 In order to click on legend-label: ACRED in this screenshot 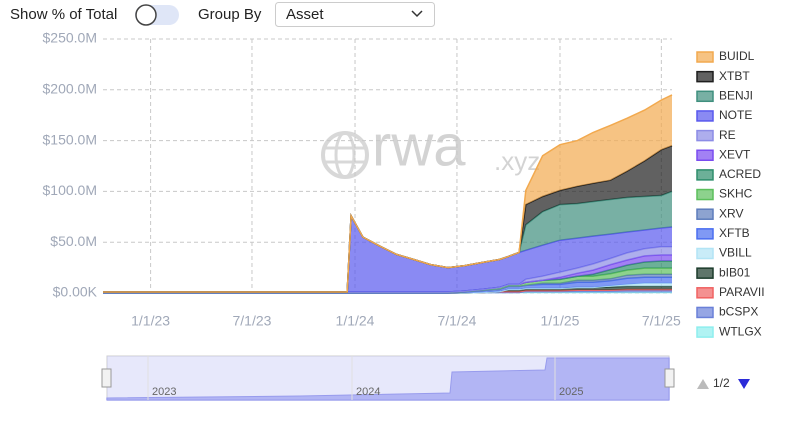, I will do `click(740, 174)`.